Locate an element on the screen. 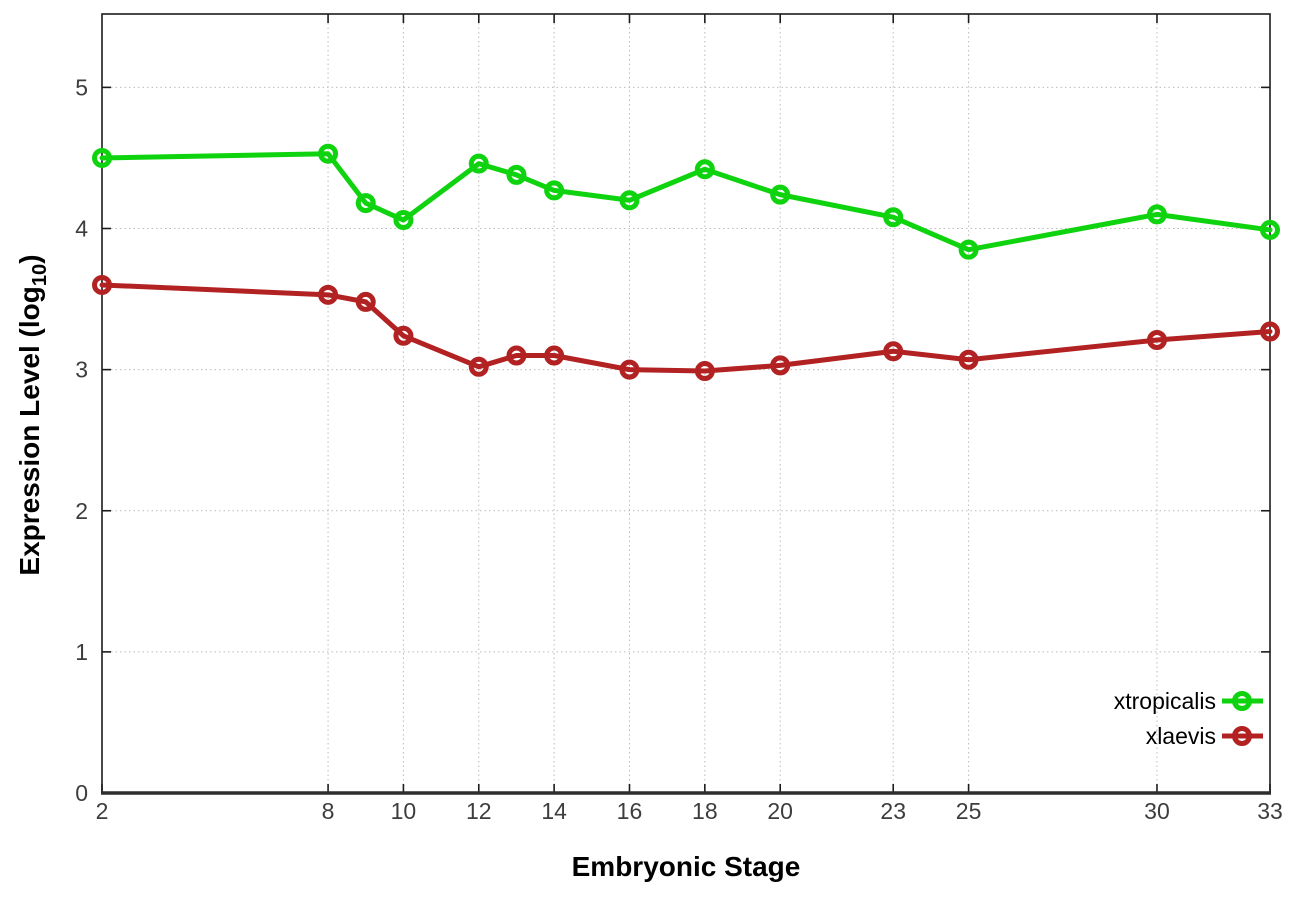 The height and width of the screenshot is (907, 1296). y-axis-title-text: Expression Level (log is located at coordinates (30, 431).